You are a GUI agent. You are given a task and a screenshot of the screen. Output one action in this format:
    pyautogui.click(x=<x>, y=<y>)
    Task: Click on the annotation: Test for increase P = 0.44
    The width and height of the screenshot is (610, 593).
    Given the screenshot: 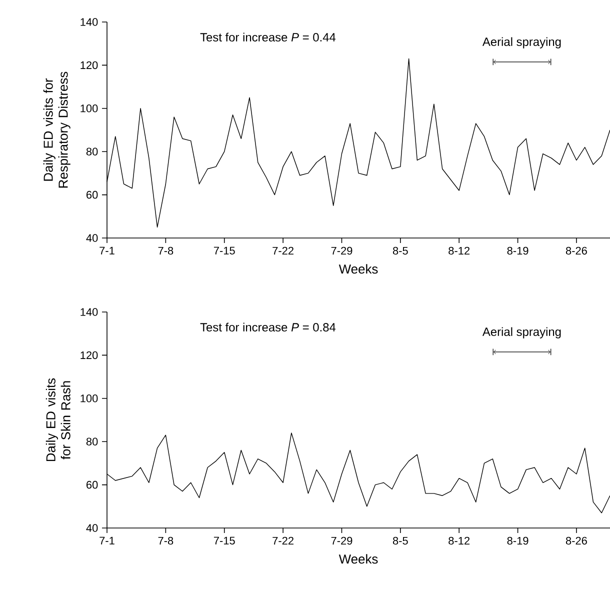 What is the action you would take?
    pyautogui.click(x=268, y=37)
    